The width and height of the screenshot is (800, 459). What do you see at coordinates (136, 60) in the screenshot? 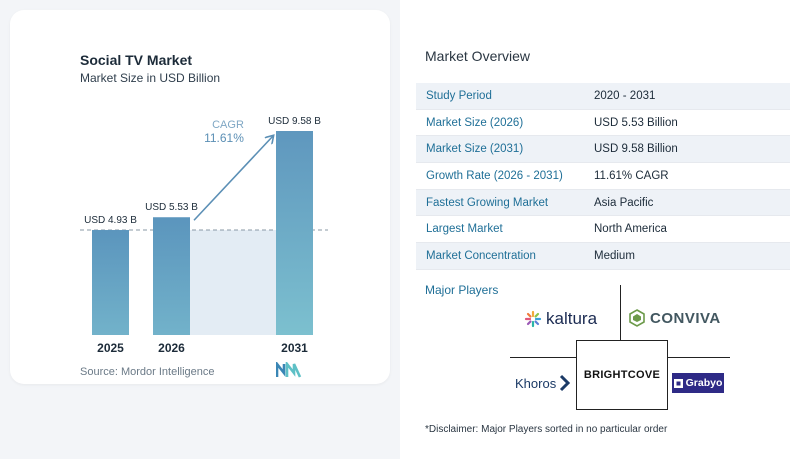
I see `chart-title: Social TV Market` at bounding box center [136, 60].